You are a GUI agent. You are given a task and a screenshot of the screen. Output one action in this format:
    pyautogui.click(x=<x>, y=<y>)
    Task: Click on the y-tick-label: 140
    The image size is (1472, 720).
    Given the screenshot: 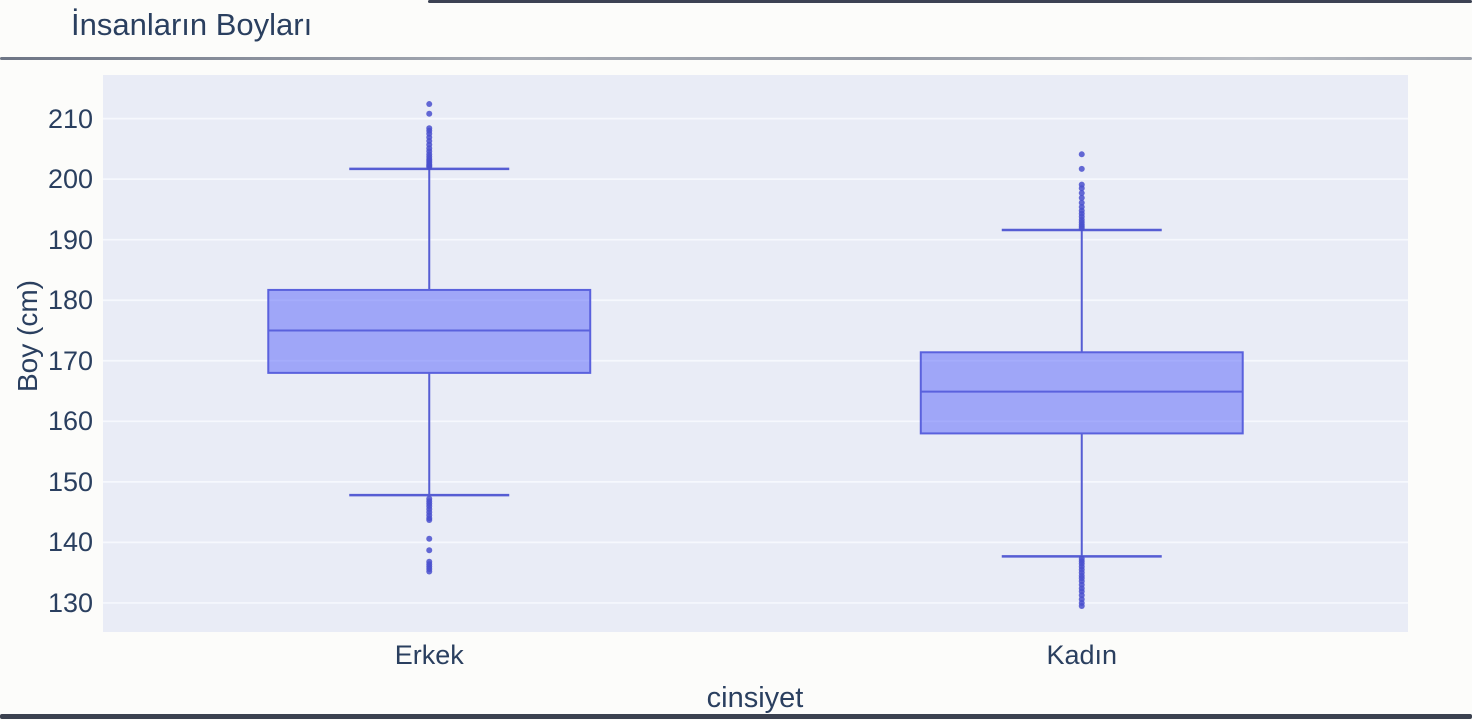 What is the action you would take?
    pyautogui.click(x=70, y=542)
    